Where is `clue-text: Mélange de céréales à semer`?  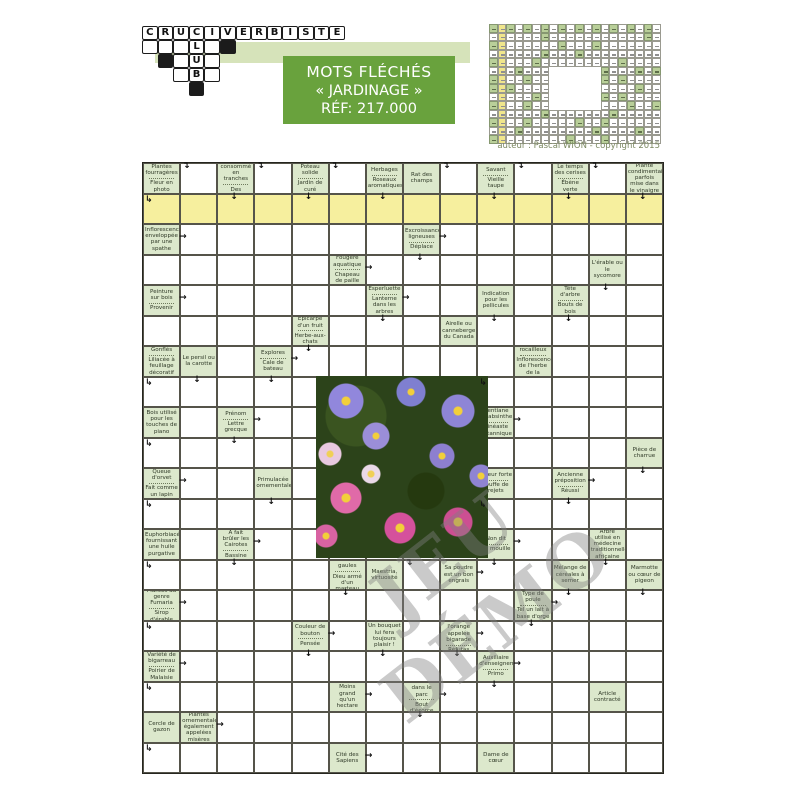
clue-text: Mélange de céréales à semer is located at coordinates (570, 574).